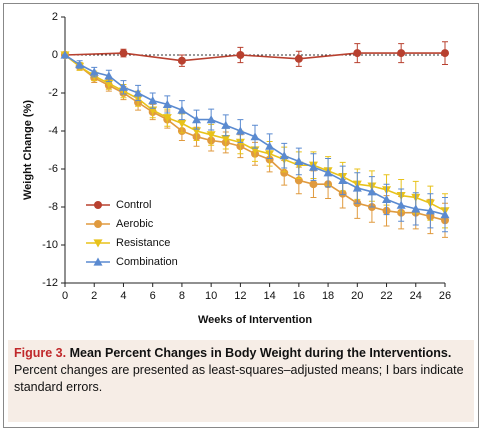  What do you see at coordinates (182, 296) in the screenshot?
I see `x-tick-label: 8` at bounding box center [182, 296].